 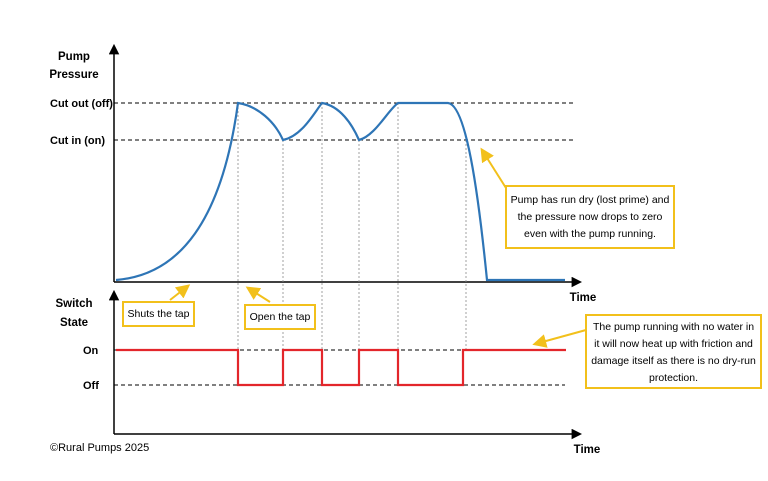 What do you see at coordinates (73, 304) in the screenshot?
I see `switch-y-title-line1: Switch` at bounding box center [73, 304].